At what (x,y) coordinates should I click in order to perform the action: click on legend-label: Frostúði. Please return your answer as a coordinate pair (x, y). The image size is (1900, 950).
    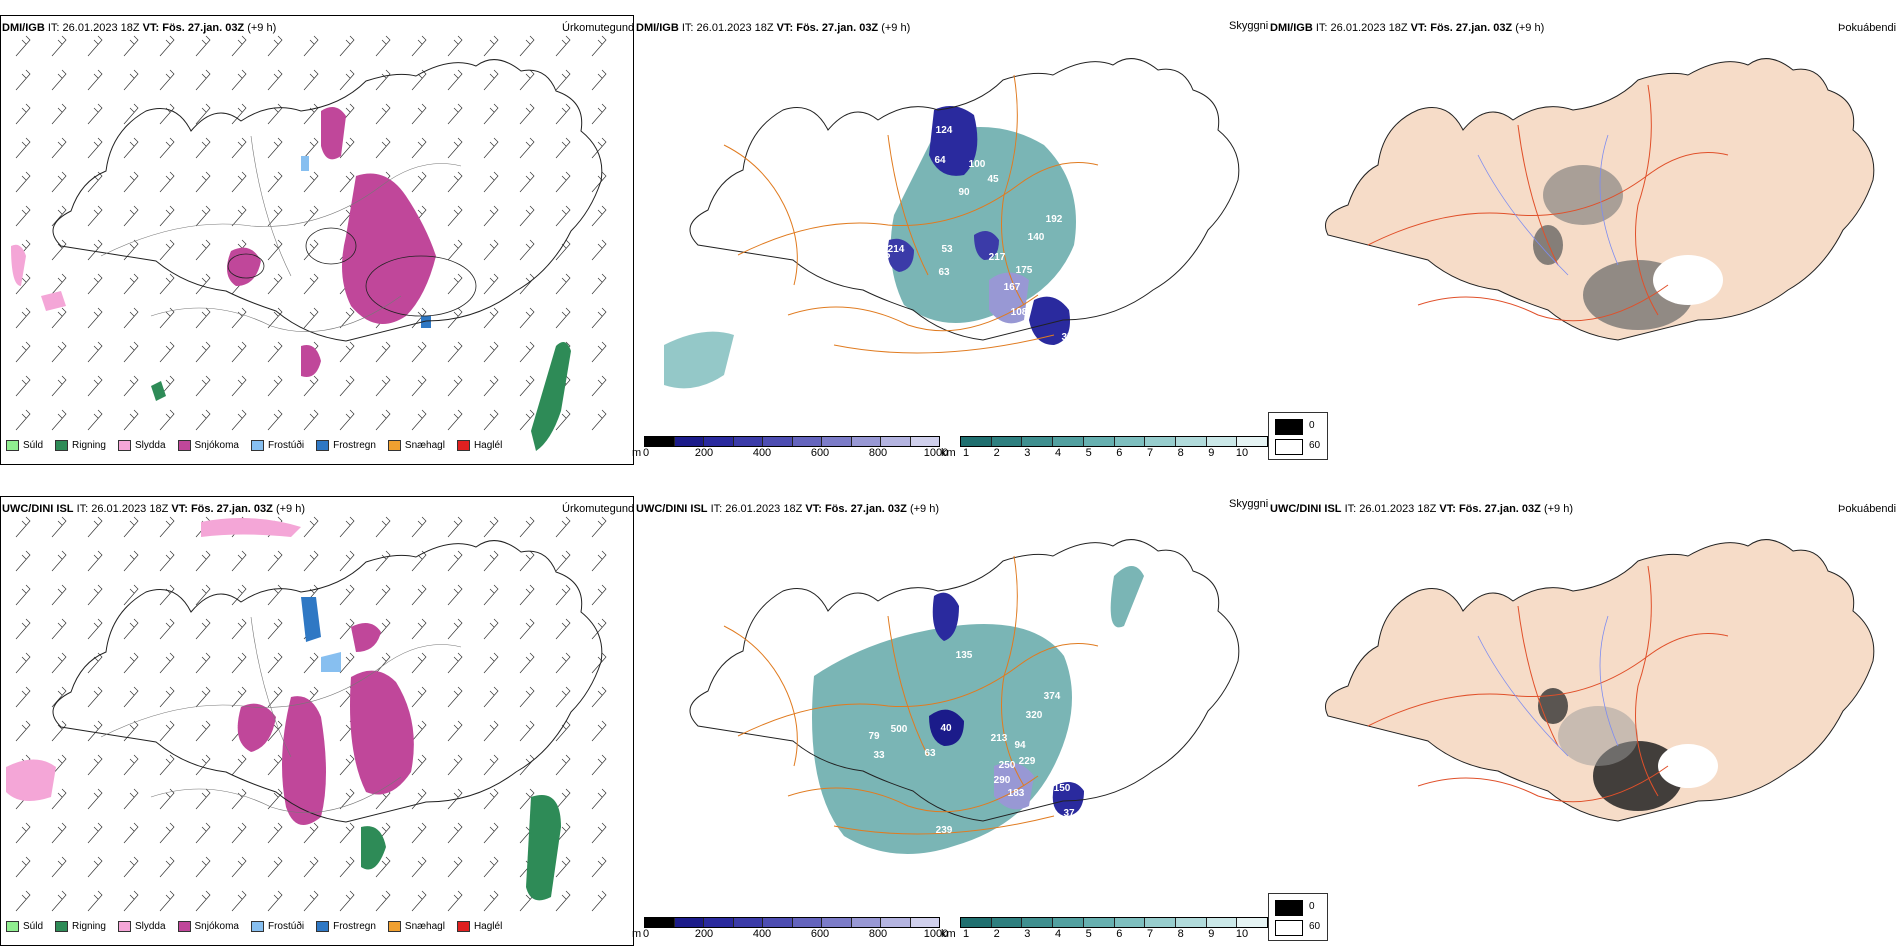
    Looking at the image, I should click on (286, 445).